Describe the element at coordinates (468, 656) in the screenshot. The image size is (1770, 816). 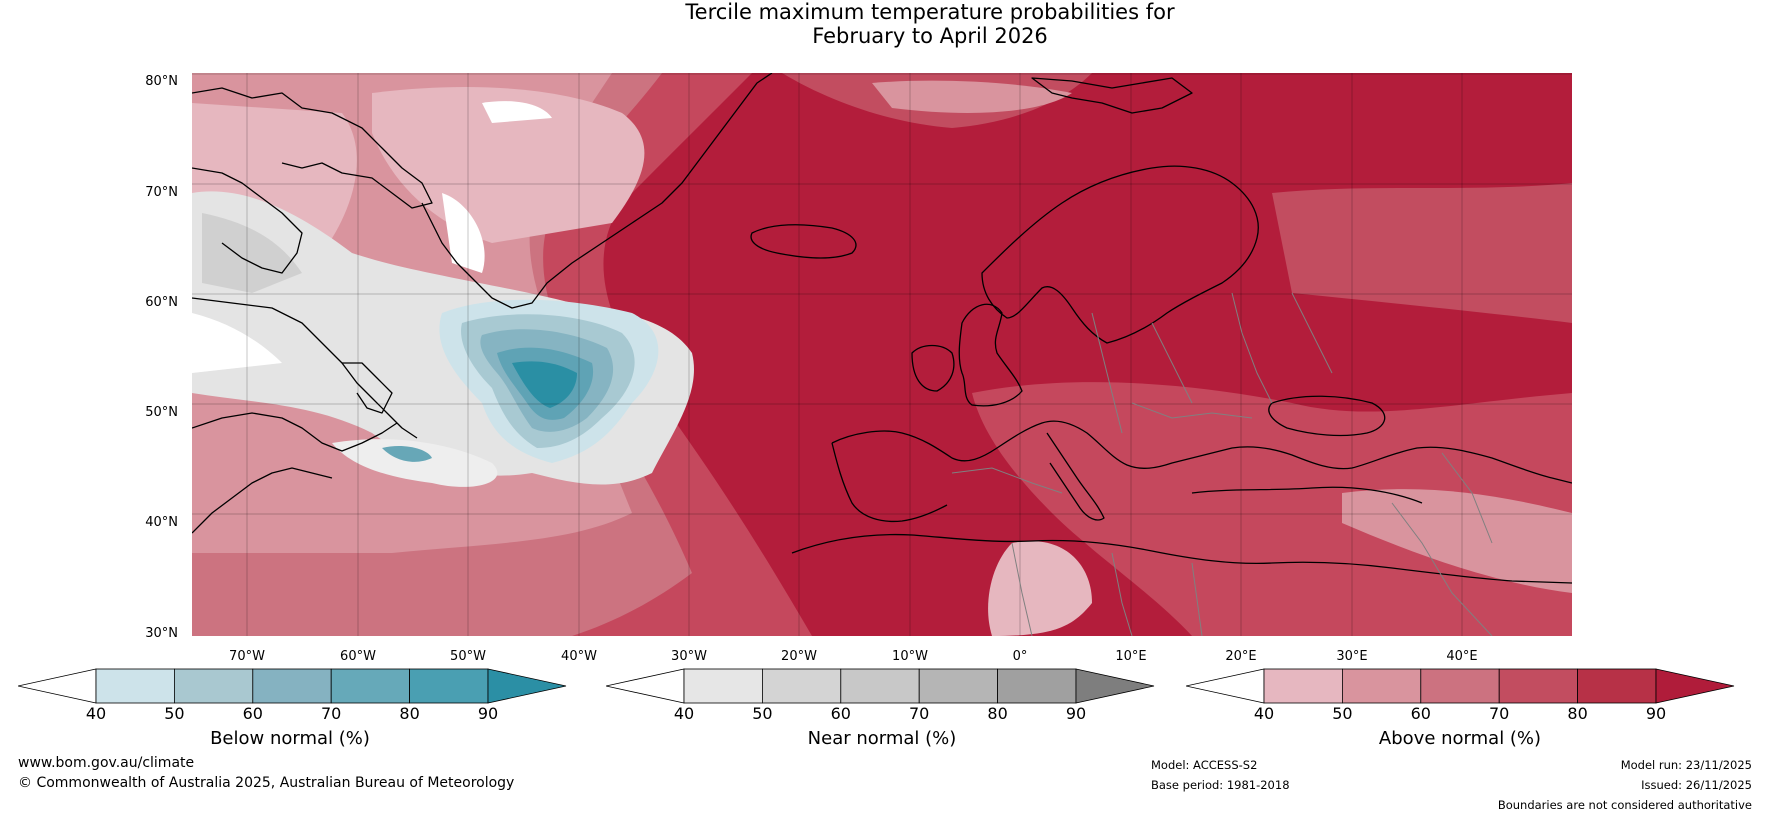
I see `lon-label: 50°W` at that location.